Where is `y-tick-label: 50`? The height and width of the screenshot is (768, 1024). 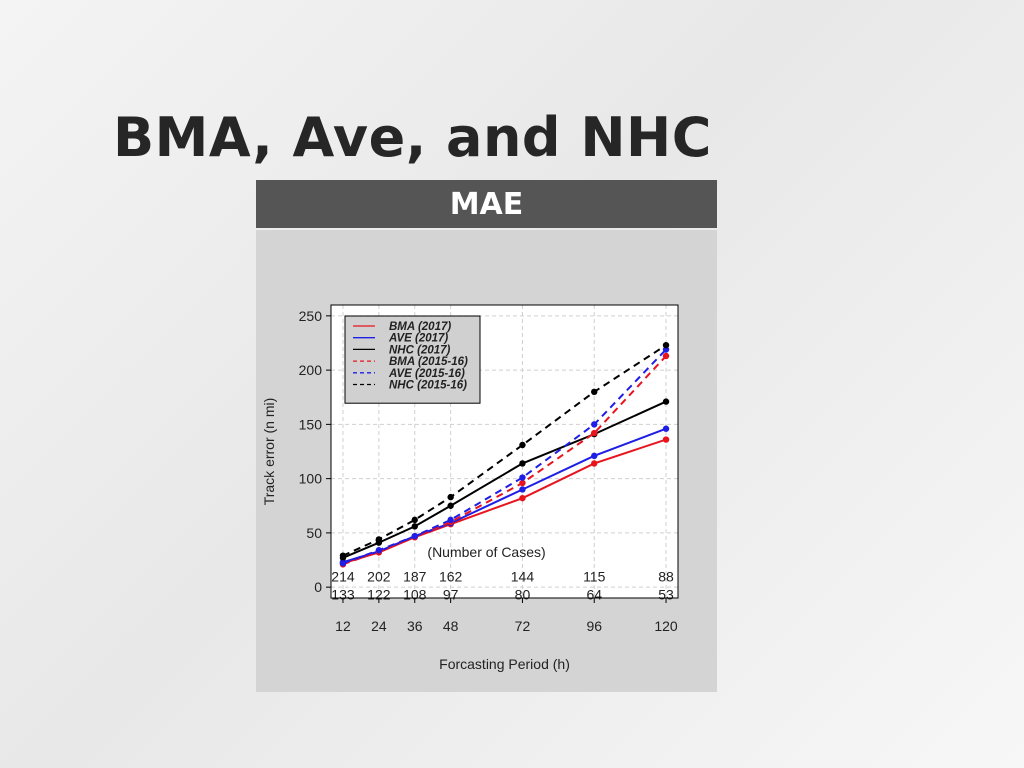
y-tick-label: 50 is located at coordinates (314, 533).